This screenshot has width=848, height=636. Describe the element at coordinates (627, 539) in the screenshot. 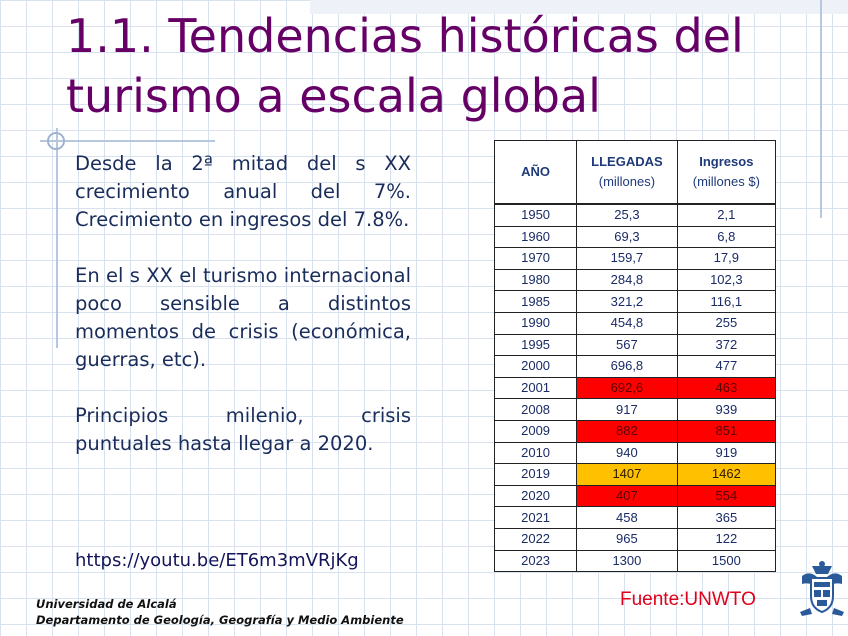

I see `cell-arrivals: 965` at that location.